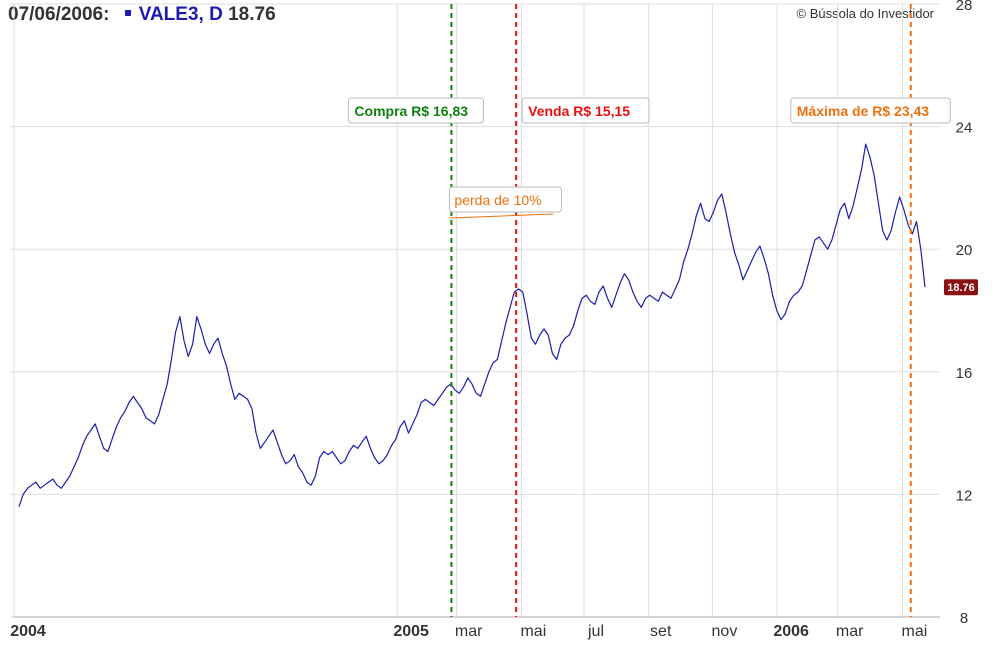 This screenshot has width=1000, height=650. What do you see at coordinates (964, 495) in the screenshot?
I see `y-tick-label: 12` at bounding box center [964, 495].